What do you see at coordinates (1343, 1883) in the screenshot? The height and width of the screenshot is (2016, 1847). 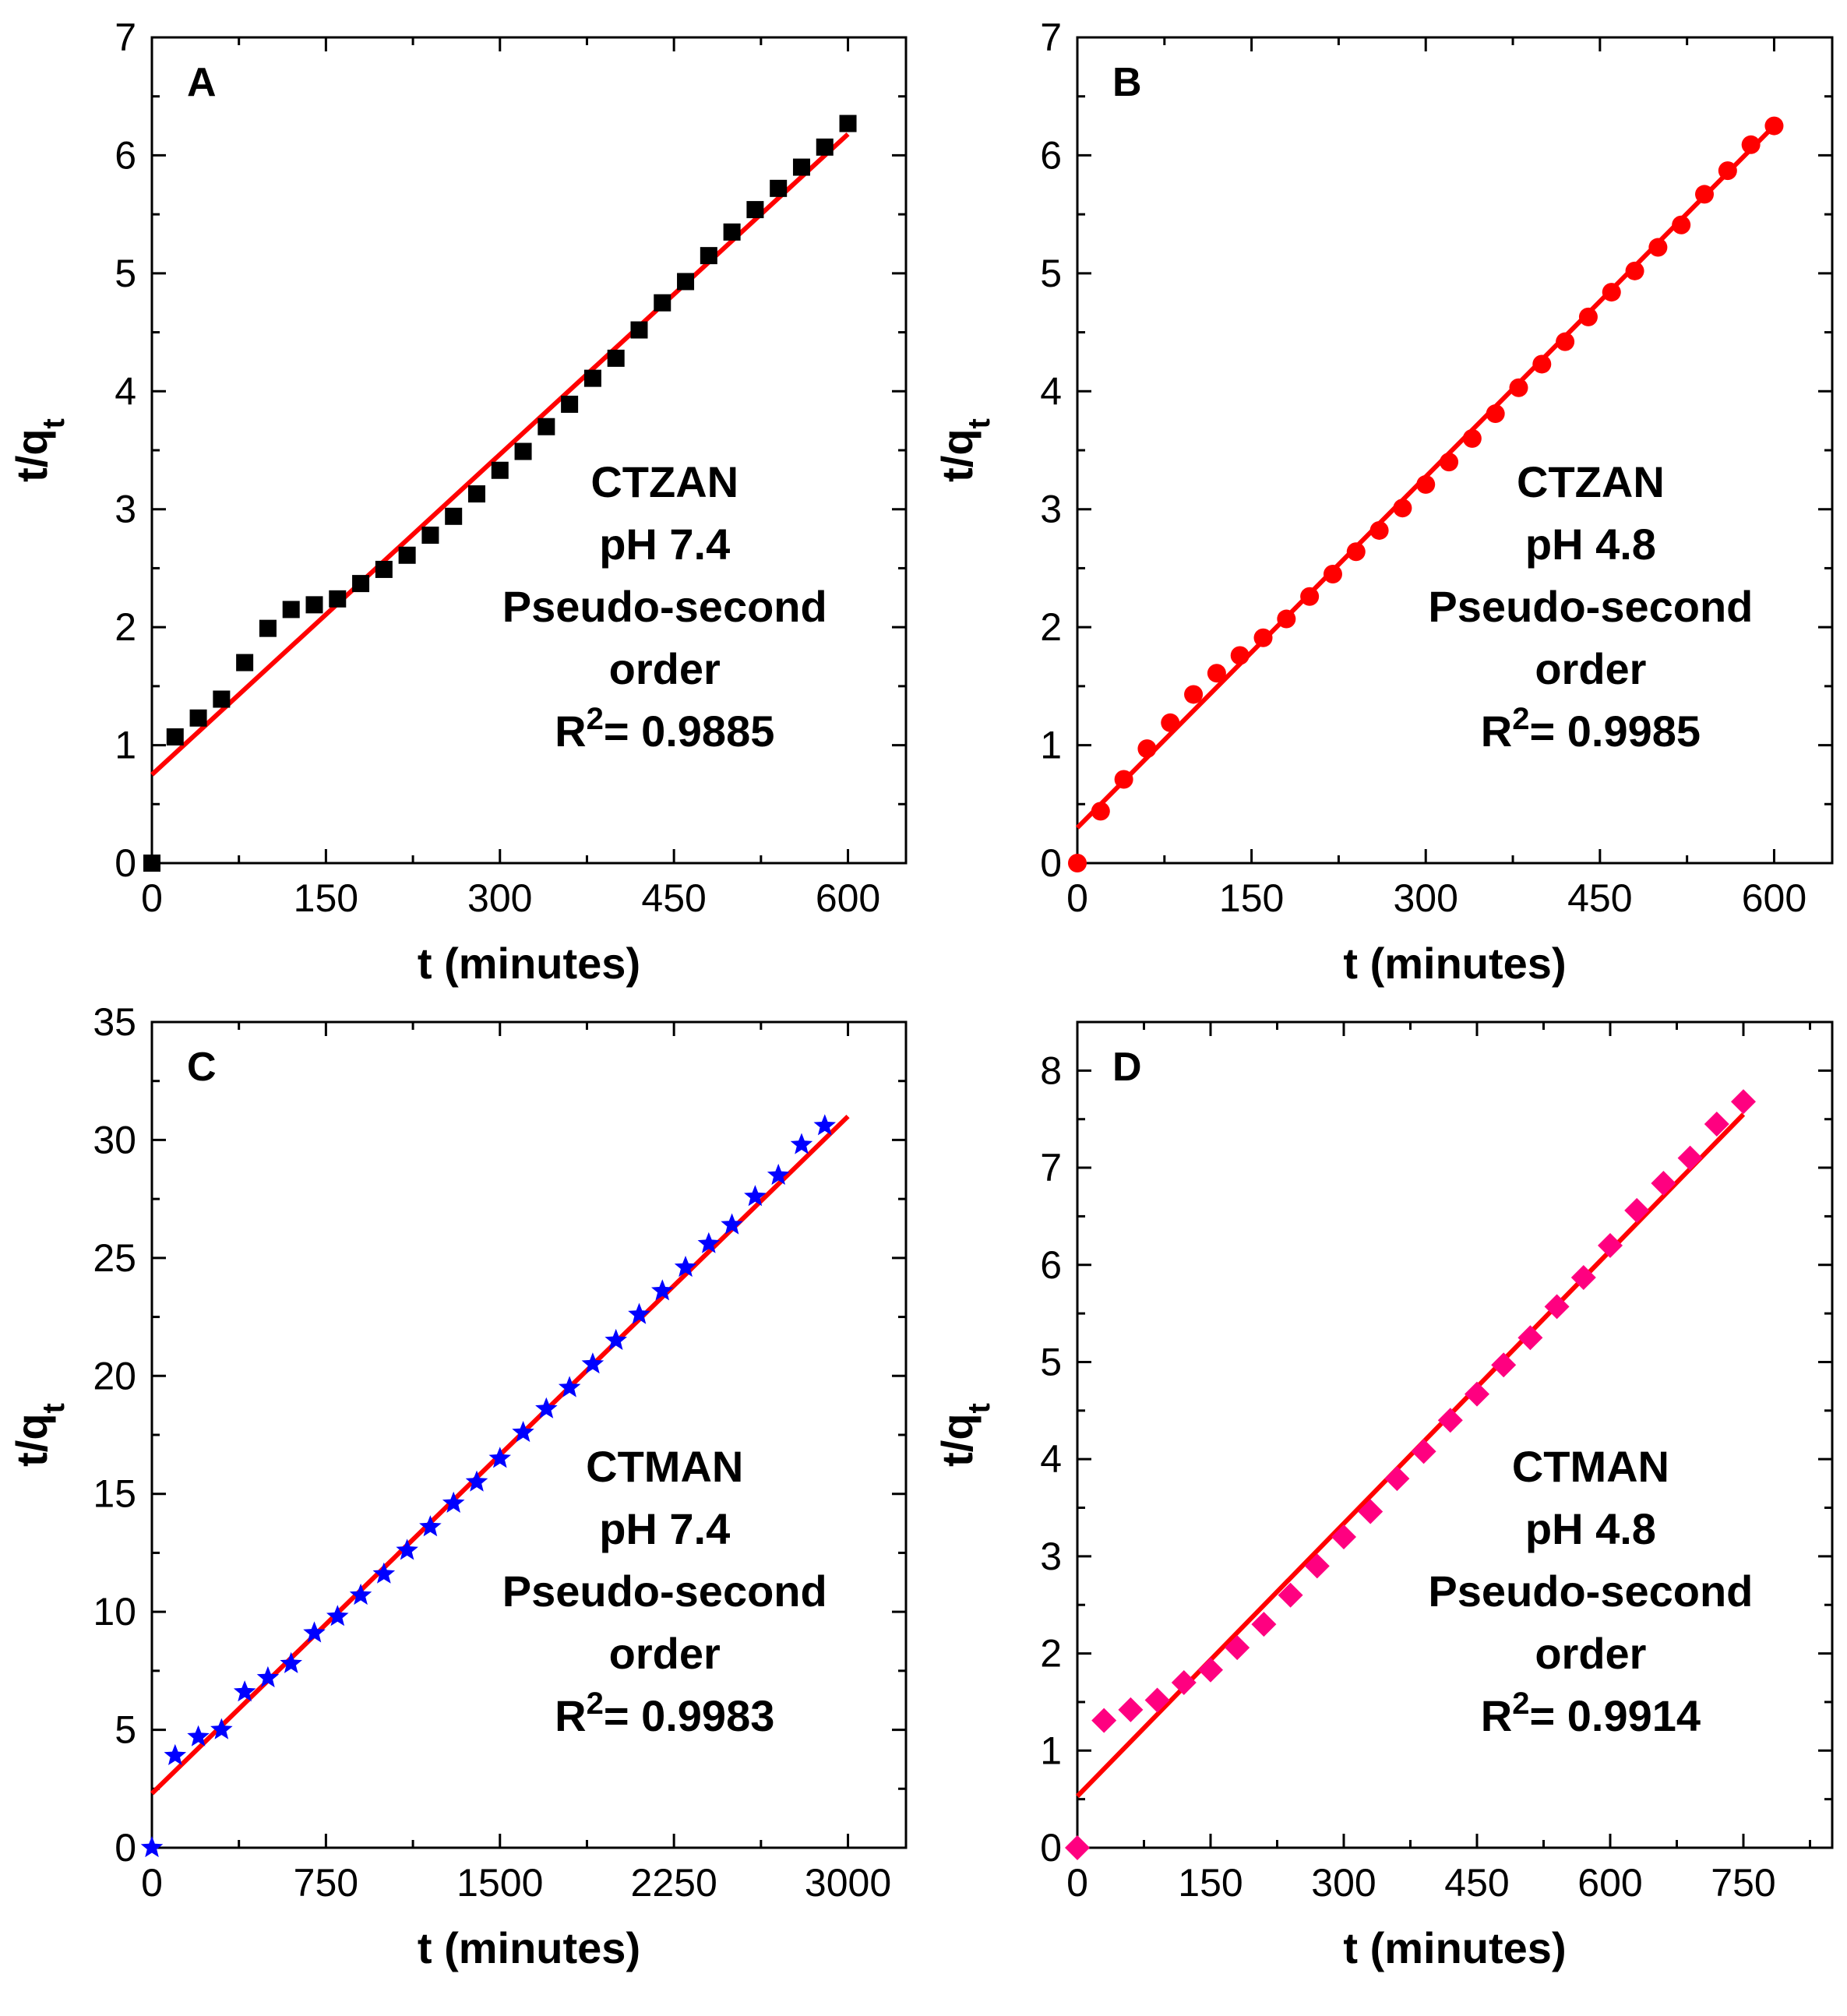 I see `x-tick-label: 300` at bounding box center [1343, 1883].